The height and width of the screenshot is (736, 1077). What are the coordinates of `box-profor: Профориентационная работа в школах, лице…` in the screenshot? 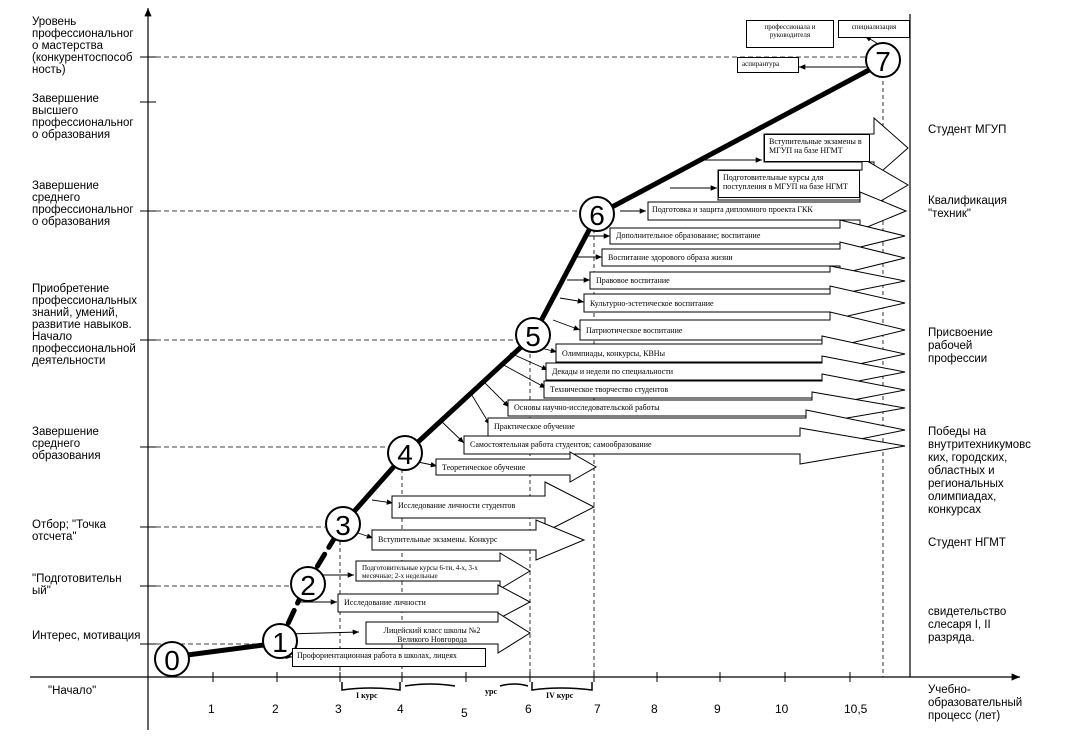 It's located at (389, 657).